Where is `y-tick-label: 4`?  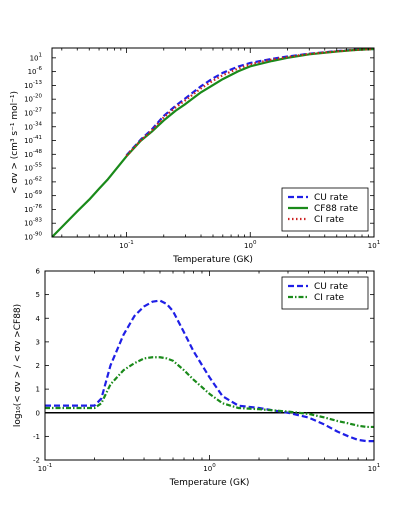
y-tick-label: 4 is located at coordinates (38, 319).